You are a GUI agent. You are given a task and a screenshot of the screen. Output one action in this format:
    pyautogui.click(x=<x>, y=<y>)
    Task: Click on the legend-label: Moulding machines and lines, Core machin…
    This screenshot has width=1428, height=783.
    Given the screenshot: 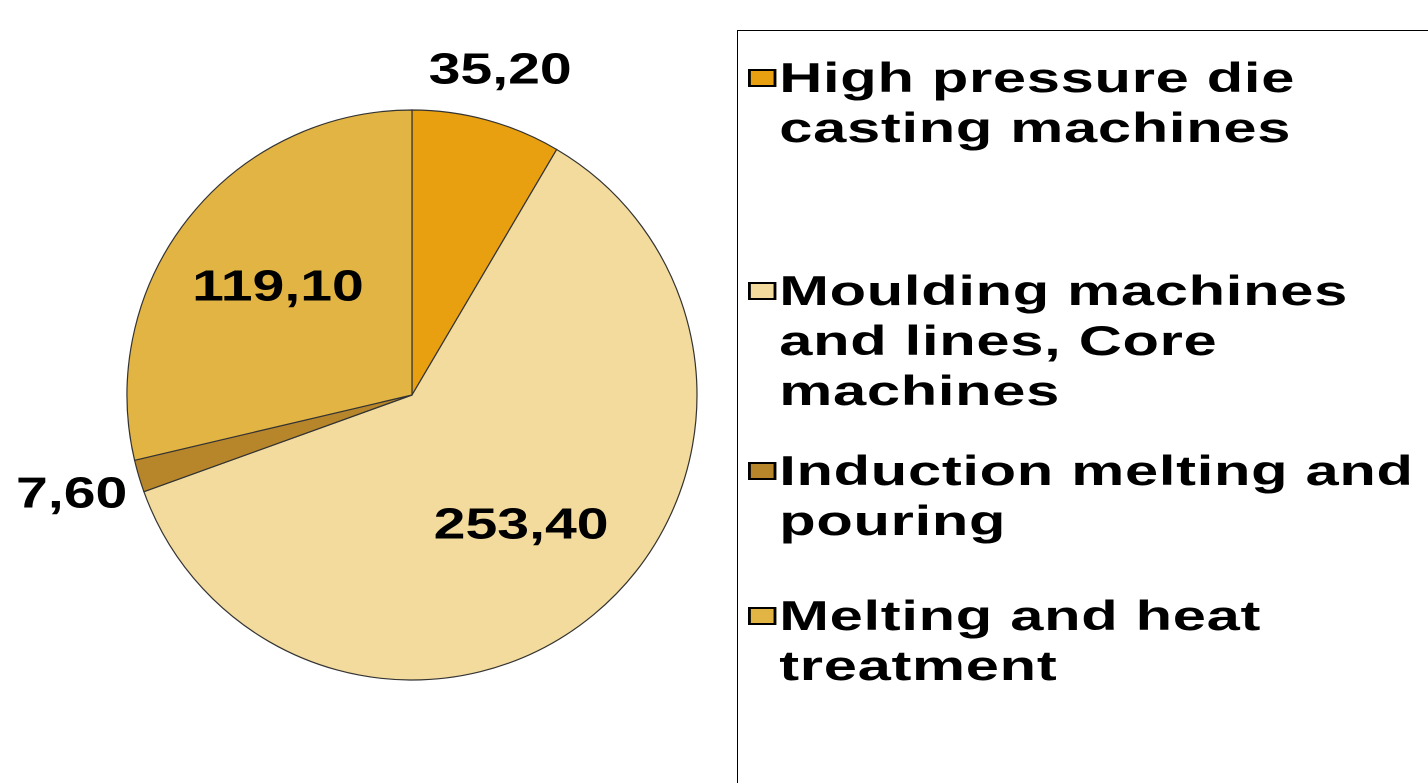 What is the action you would take?
    pyautogui.click(x=1063, y=340)
    